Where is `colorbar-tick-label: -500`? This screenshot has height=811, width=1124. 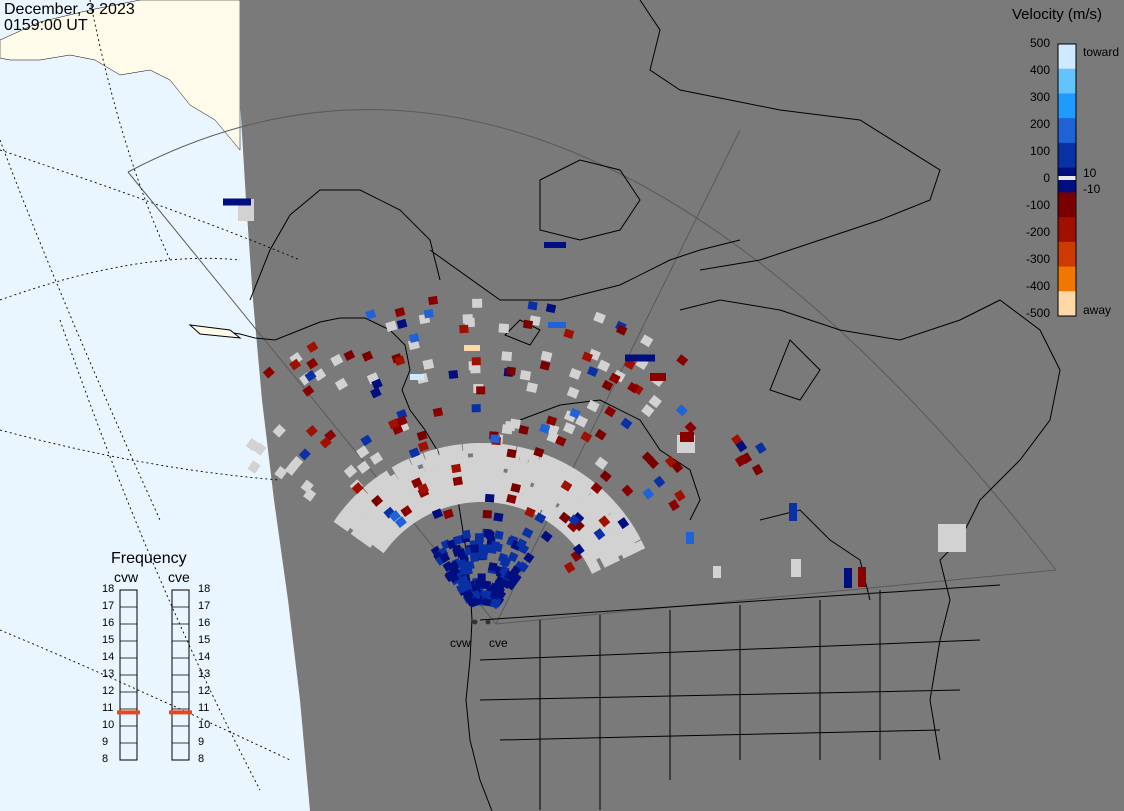
colorbar-tick-label: -500 is located at coordinates (1037, 313).